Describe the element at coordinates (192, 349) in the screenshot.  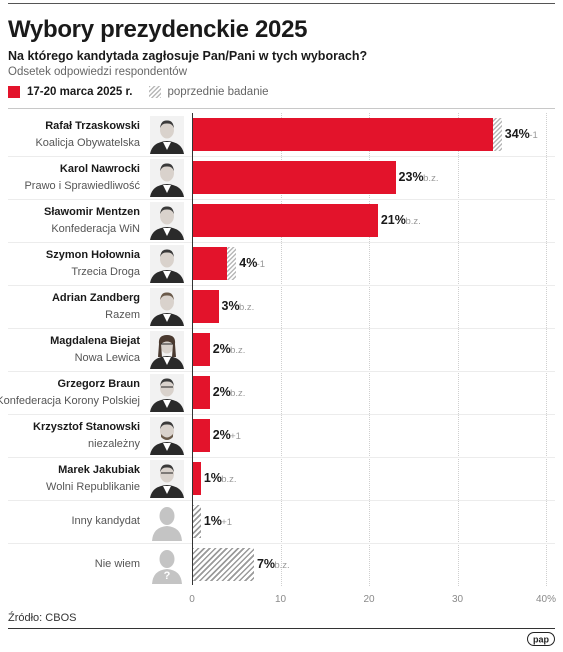
I see `x-axis-baseline` at that location.